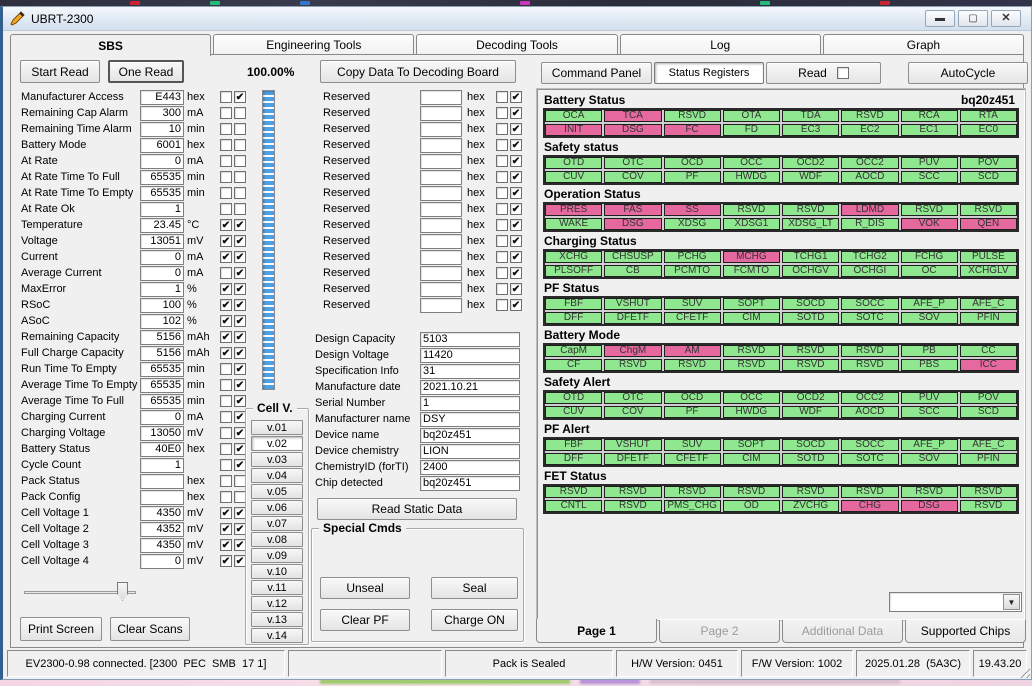 Image resolution: width=1032 pixels, height=686 pixels. Describe the element at coordinates (277, 459) in the screenshot. I see `cell-v-button-v-03: v.03` at that location.